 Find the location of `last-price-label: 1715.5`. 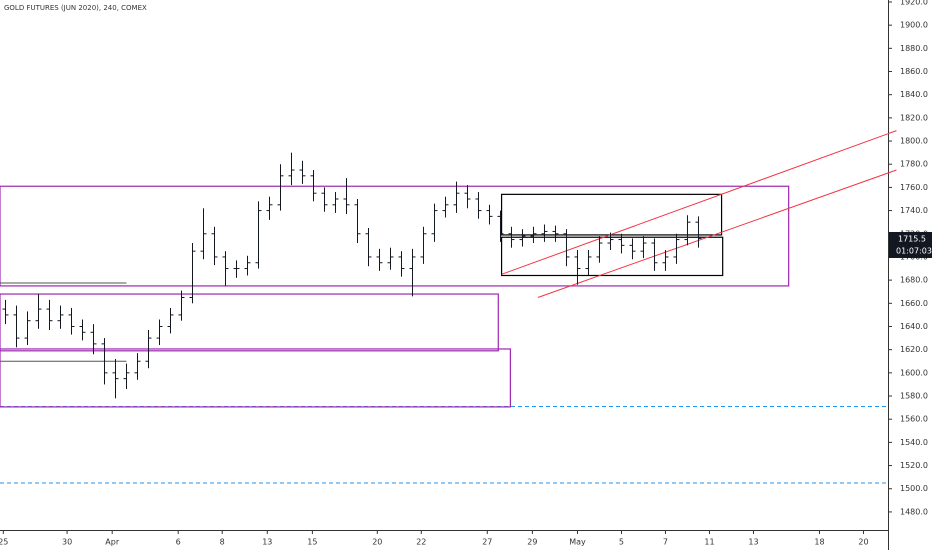

last-price-label: 1715.5 is located at coordinates (912, 238).